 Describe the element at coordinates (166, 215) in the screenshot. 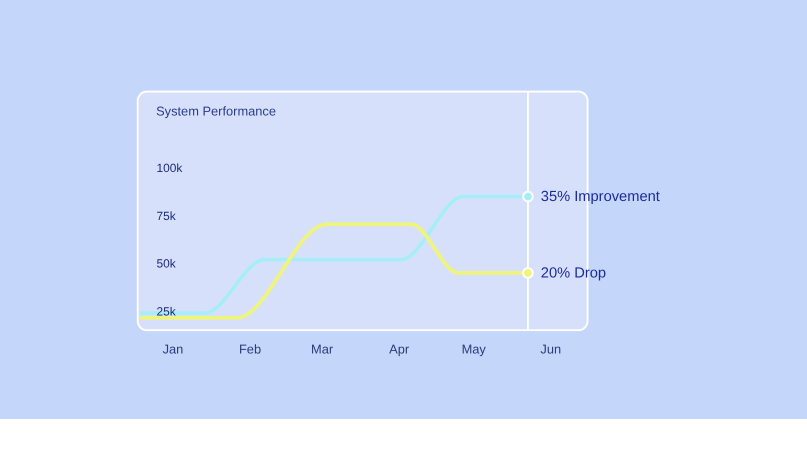

I see `y-tick-label: 75k` at that location.